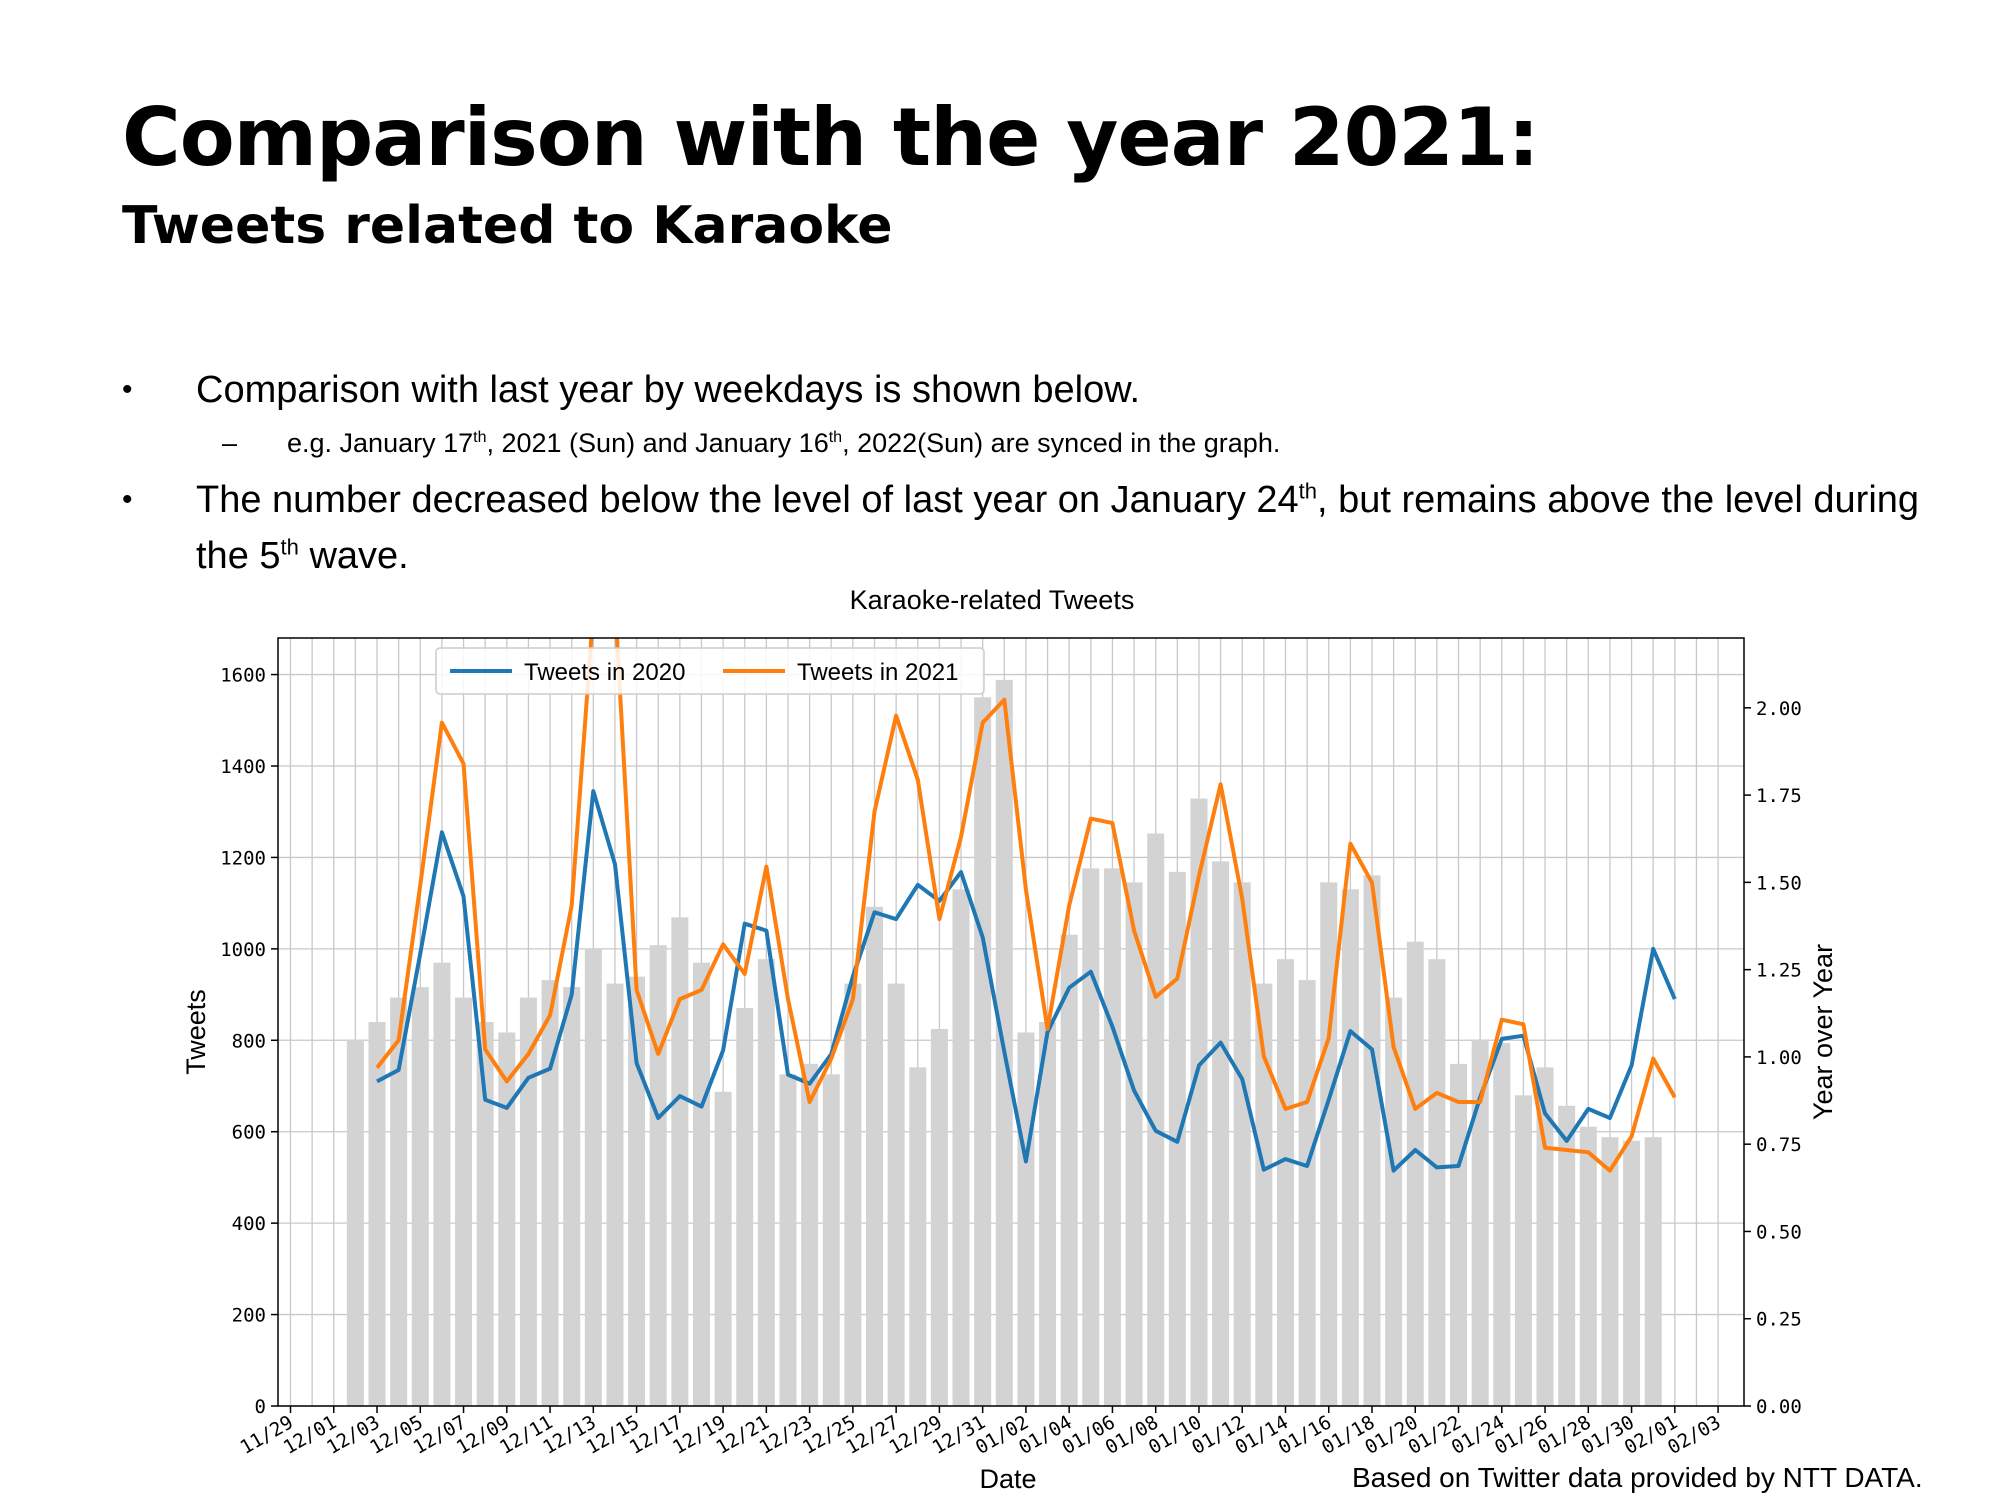 The width and height of the screenshot is (2000, 1500). I want to click on chart-title: Karaoke-related Tweets, so click(992, 600).